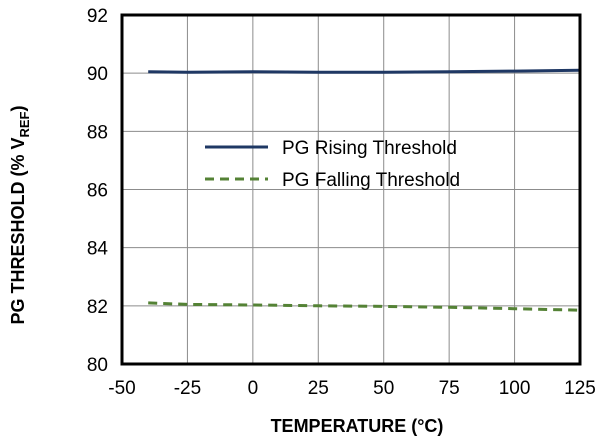 This screenshot has width=599, height=446. Describe the element at coordinates (253, 388) in the screenshot. I see `x-tick-label: 0` at that location.